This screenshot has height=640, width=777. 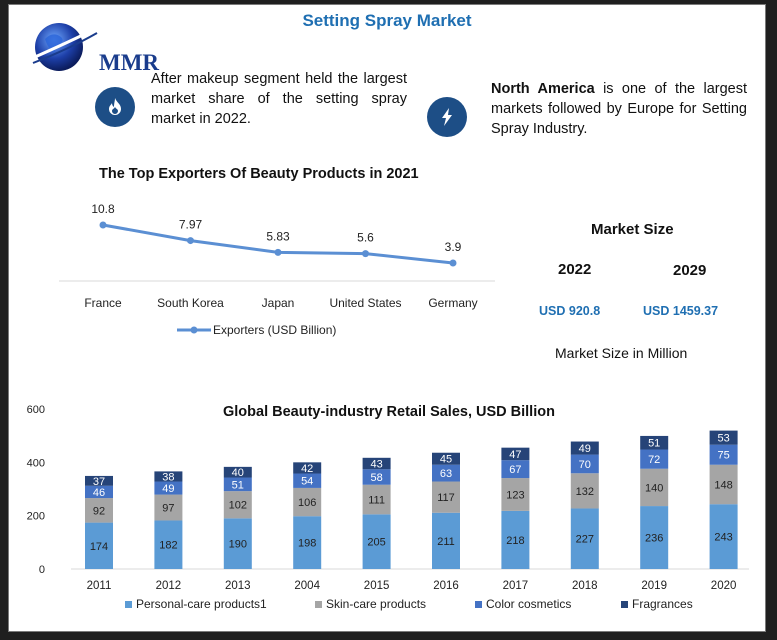 What do you see at coordinates (452, 303) in the screenshot?
I see `line-x-tick-label: Germany` at bounding box center [452, 303].